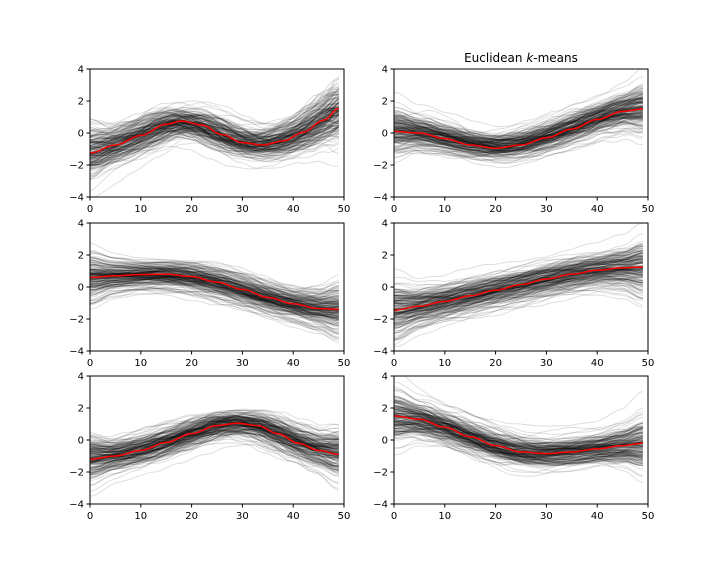  What do you see at coordinates (385, 102) in the screenshot?
I see `y-tick-label: 2` at bounding box center [385, 102].